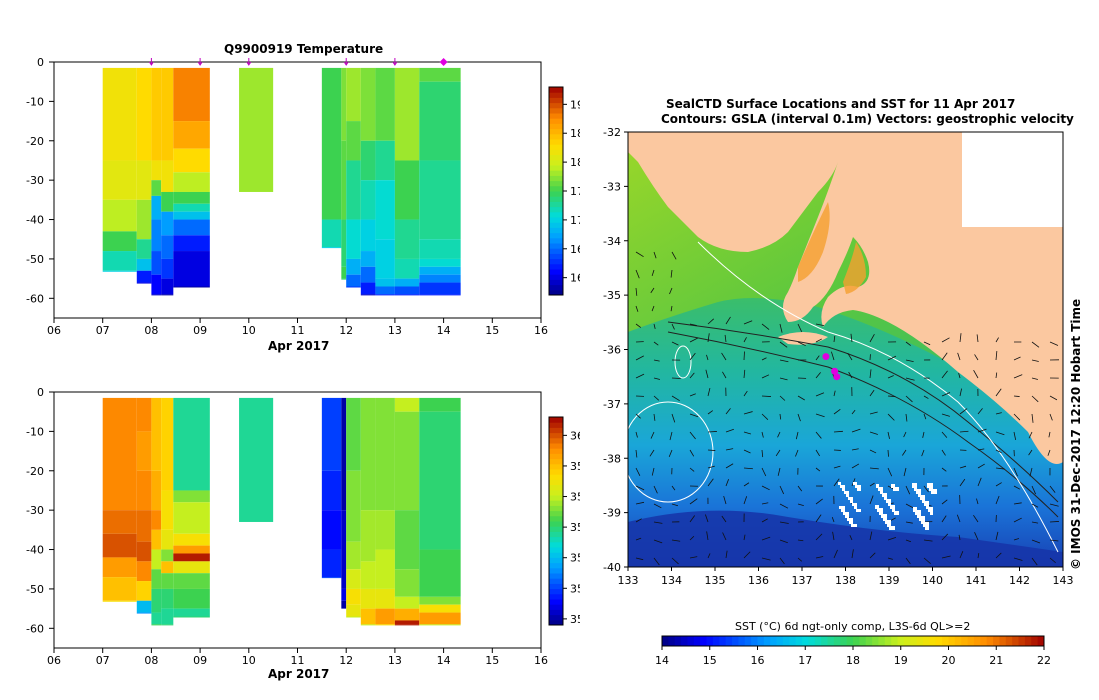 The width and height of the screenshot is (1099, 700). What do you see at coordinates (671, 580) in the screenshot?
I see `map-x-tick-label: 134` at bounding box center [671, 580].